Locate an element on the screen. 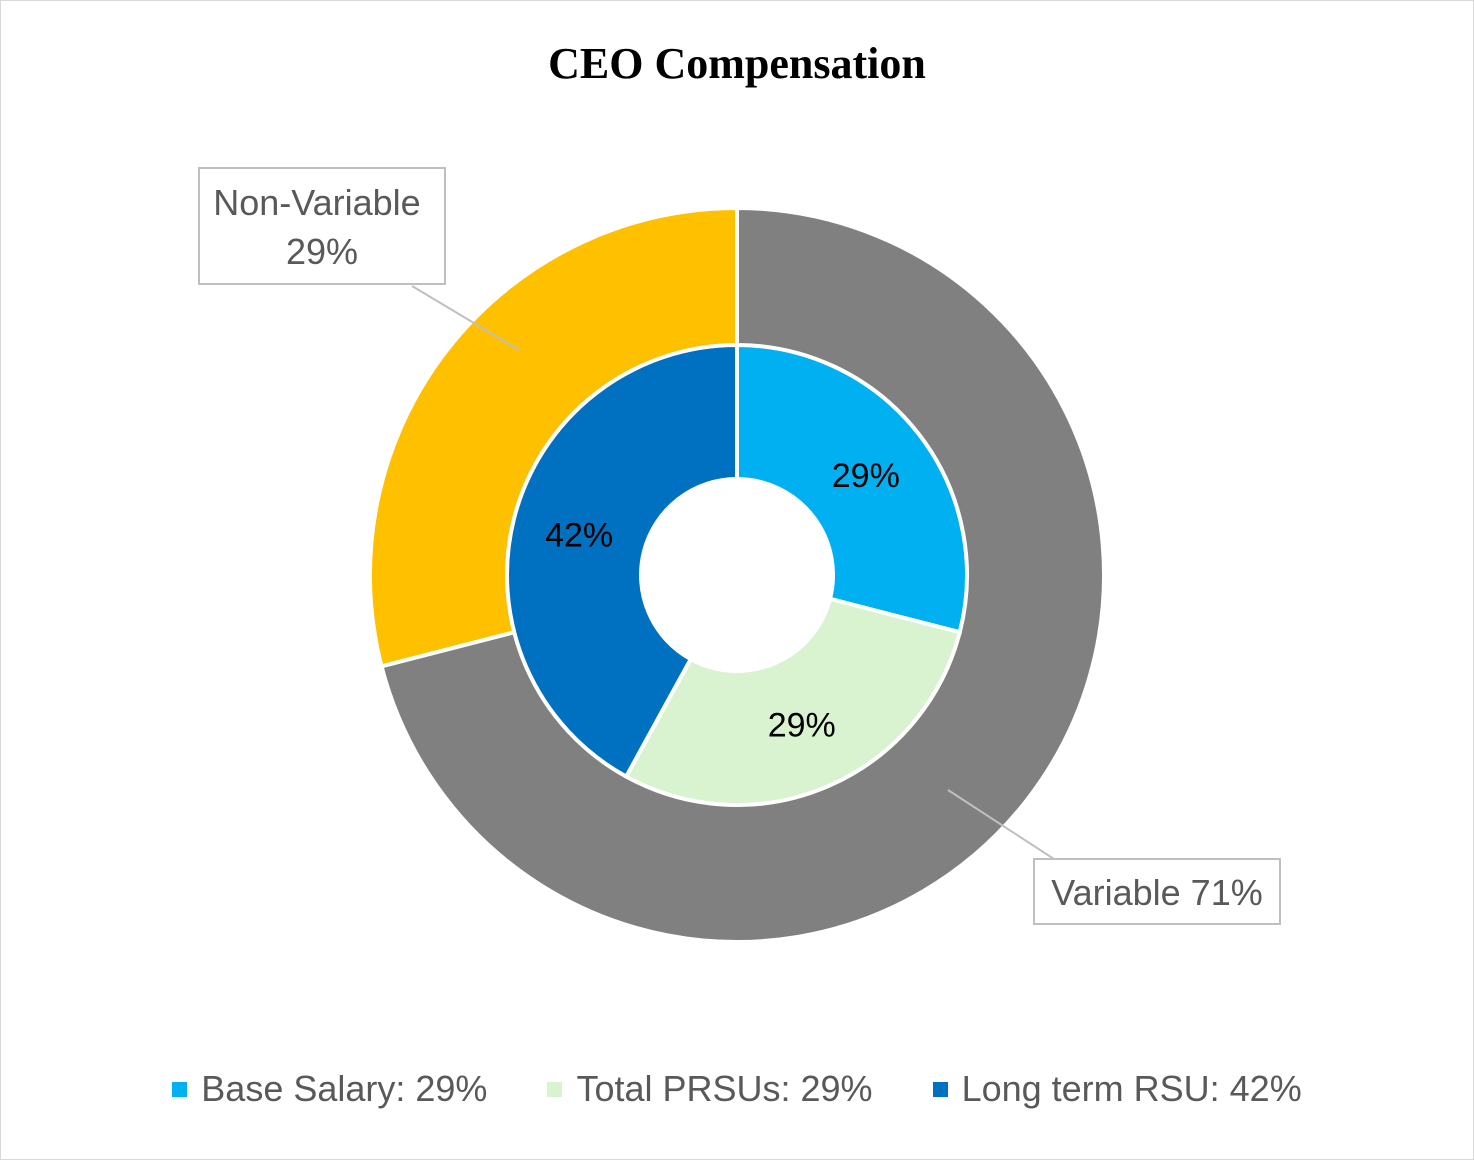 The image size is (1474, 1160). callout-box-variable is located at coordinates (1157, 891).